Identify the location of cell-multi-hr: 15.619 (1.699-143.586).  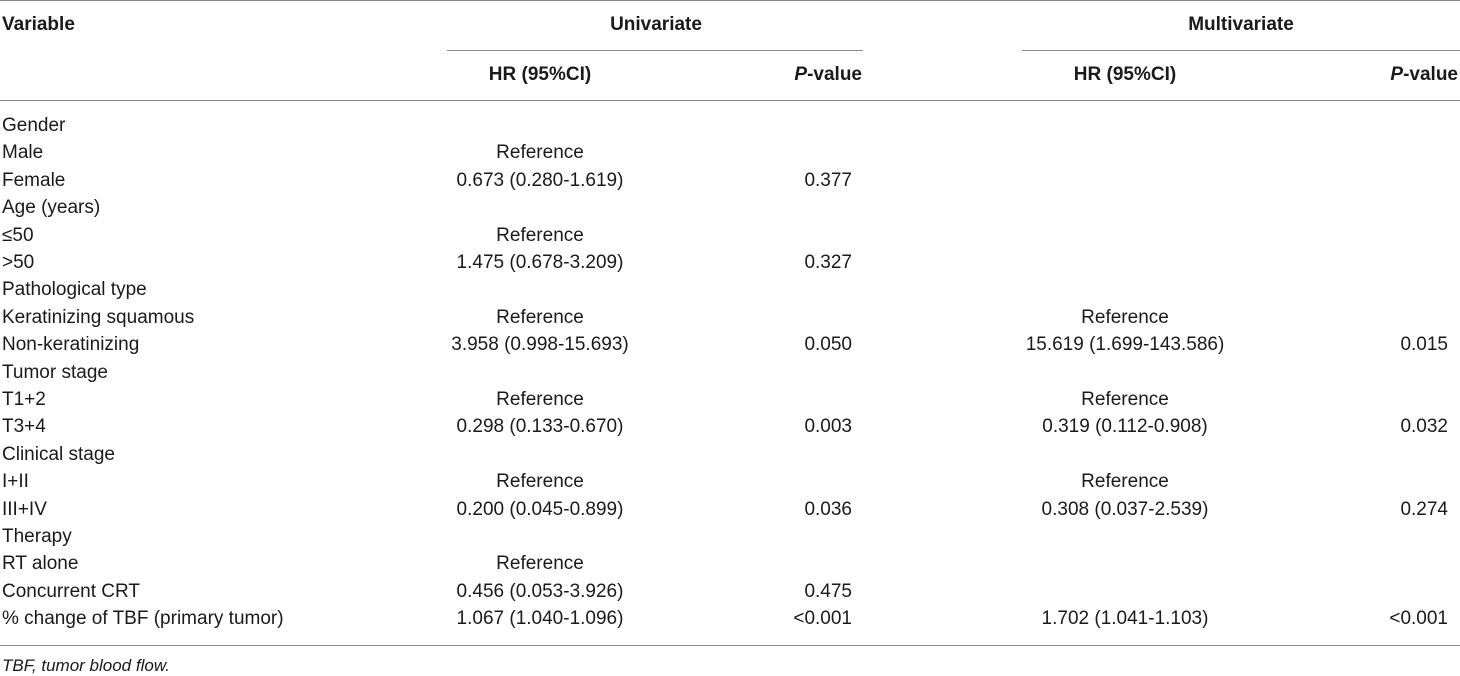
(1125, 344).